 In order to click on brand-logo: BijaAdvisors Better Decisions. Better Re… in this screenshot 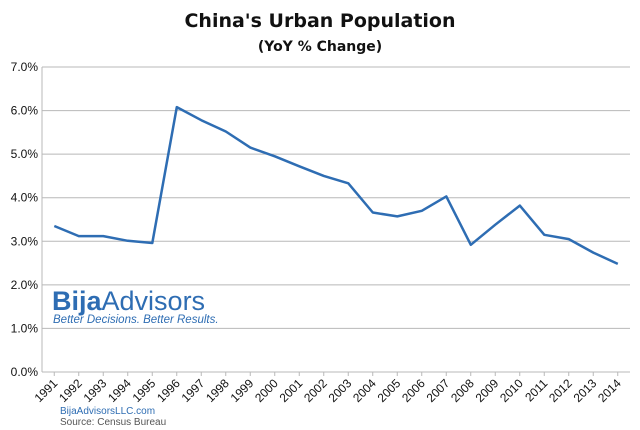, I will do `click(135, 306)`.